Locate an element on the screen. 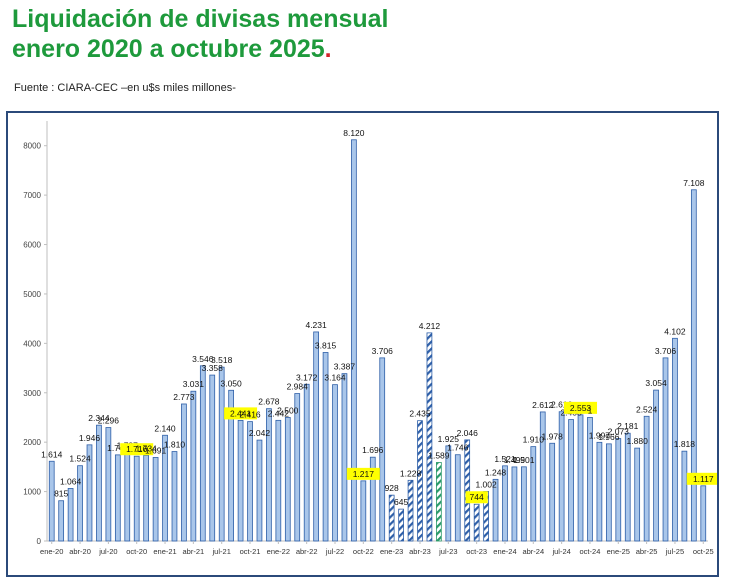 The width and height of the screenshot is (729, 586). x-tick-label: abr-25 is located at coordinates (647, 551).